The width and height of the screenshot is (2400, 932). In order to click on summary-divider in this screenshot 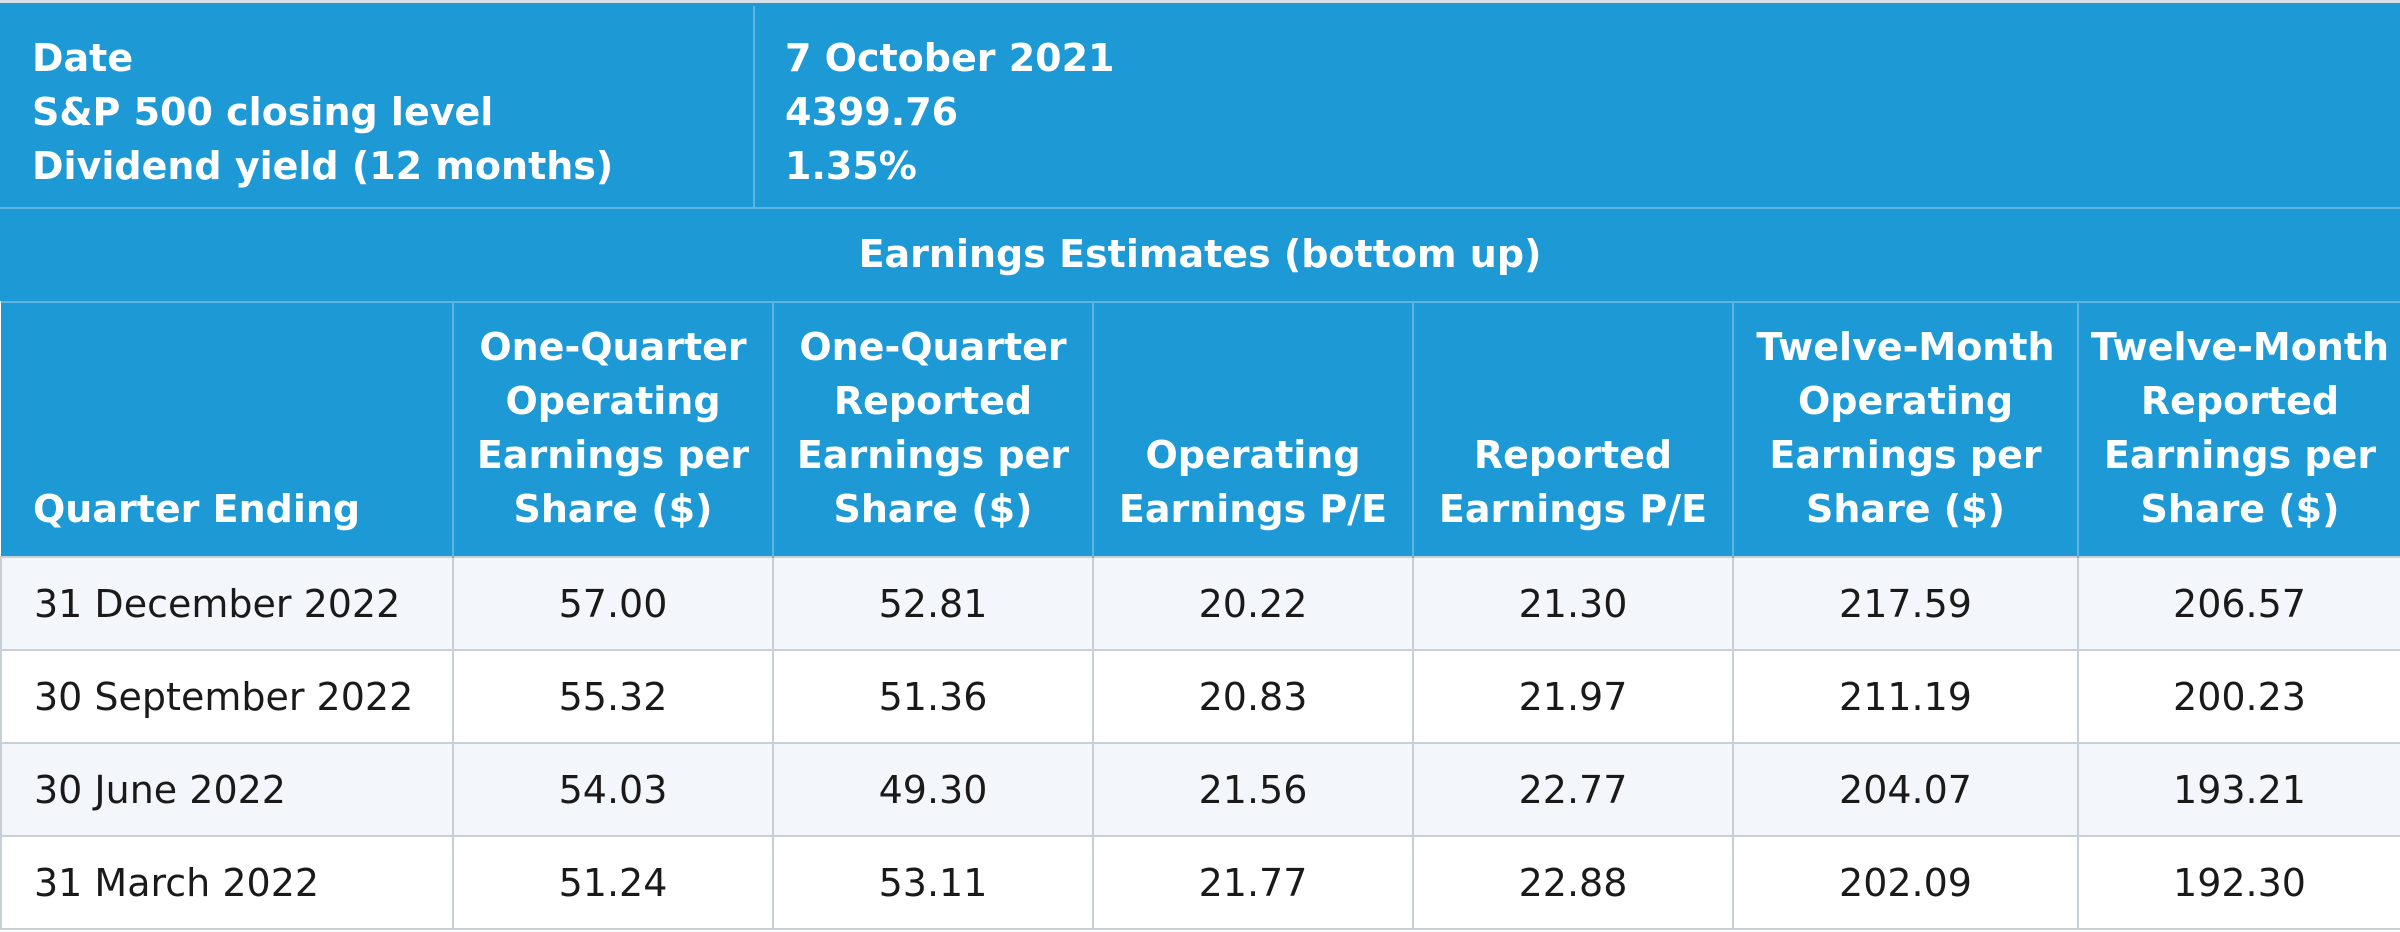, I will do `click(754, 108)`.